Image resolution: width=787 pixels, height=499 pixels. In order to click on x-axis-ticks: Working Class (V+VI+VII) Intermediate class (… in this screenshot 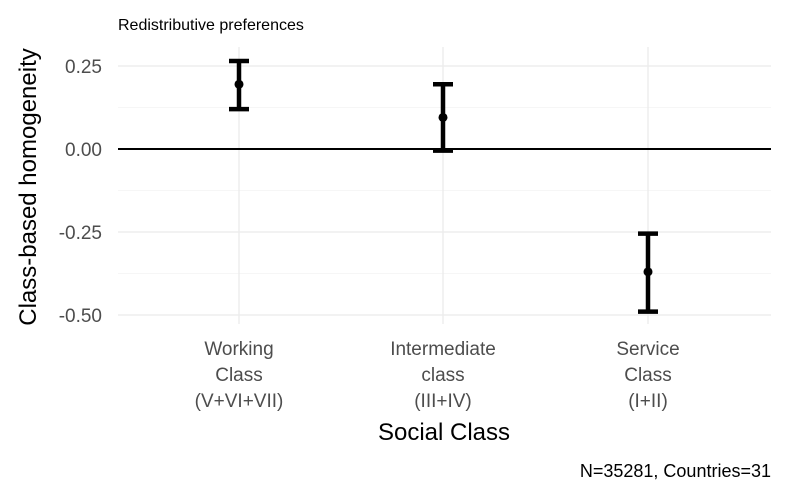, I will do `click(437, 375)`.